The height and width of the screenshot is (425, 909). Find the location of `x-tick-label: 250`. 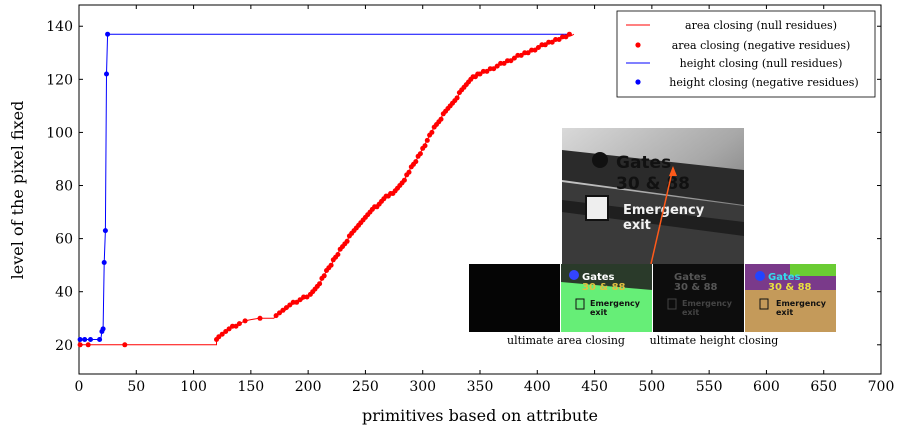

x-tick-label: 250 is located at coordinates (365, 387).